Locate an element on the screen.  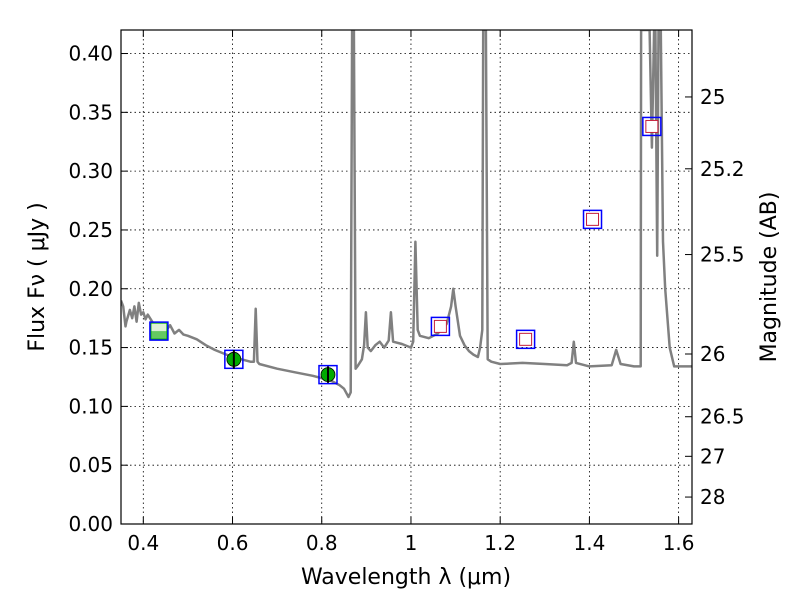
x-axis-label: Wavelength λ (μm) is located at coordinates (406, 577).